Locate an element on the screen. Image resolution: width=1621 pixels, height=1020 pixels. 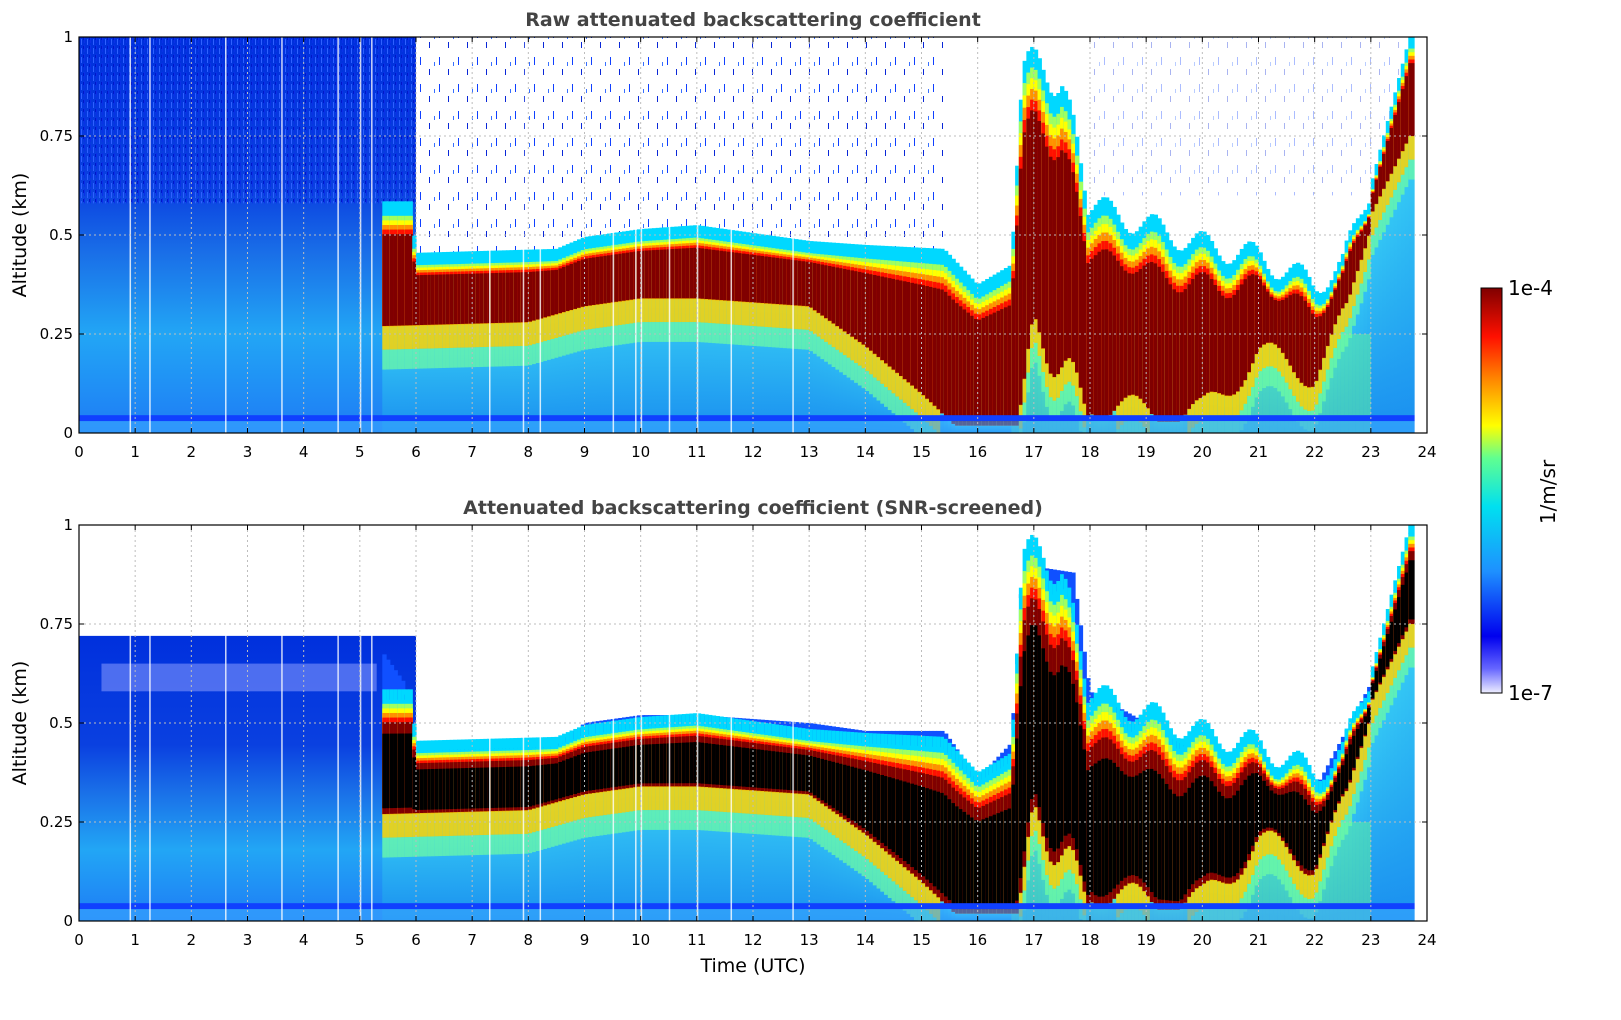
screened-speckle-band is located at coordinates (239, 677).